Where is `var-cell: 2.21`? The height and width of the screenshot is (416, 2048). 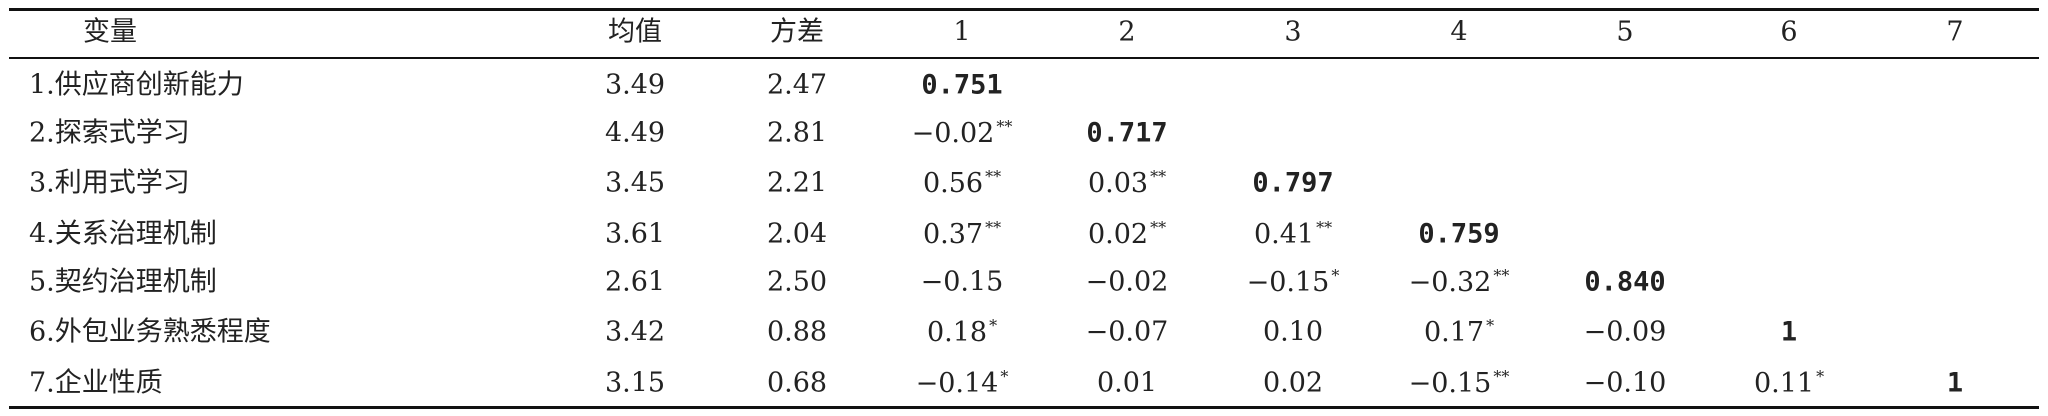
var-cell: 2.21 is located at coordinates (797, 183).